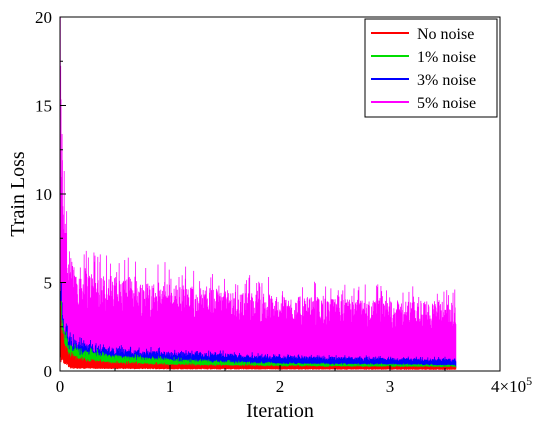 The height and width of the screenshot is (427, 550). I want to click on x-multiplier-base: 4×10, so click(508, 386).